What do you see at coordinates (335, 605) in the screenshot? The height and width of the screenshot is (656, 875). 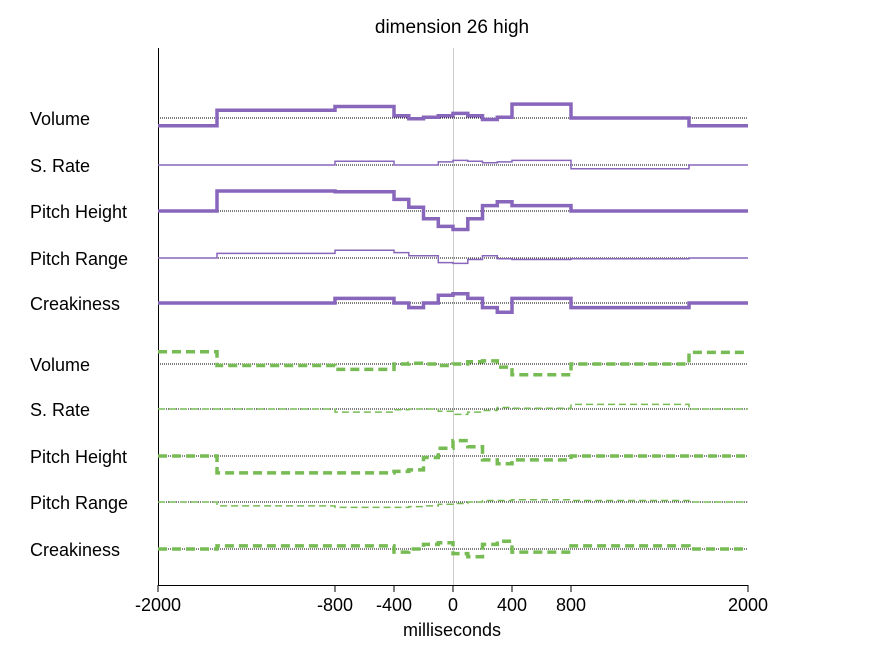 I see `x-tick-label: -800` at bounding box center [335, 605].